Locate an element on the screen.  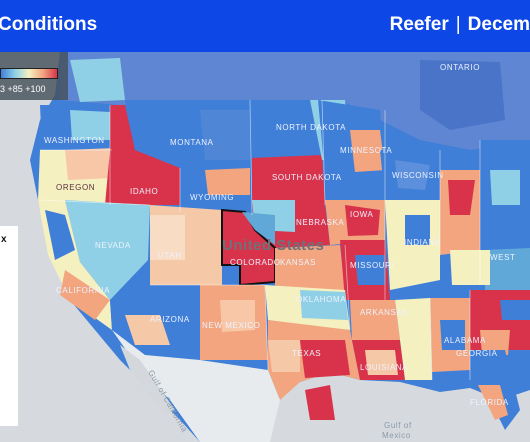
period-selector: Decem is located at coordinates (498, 24).